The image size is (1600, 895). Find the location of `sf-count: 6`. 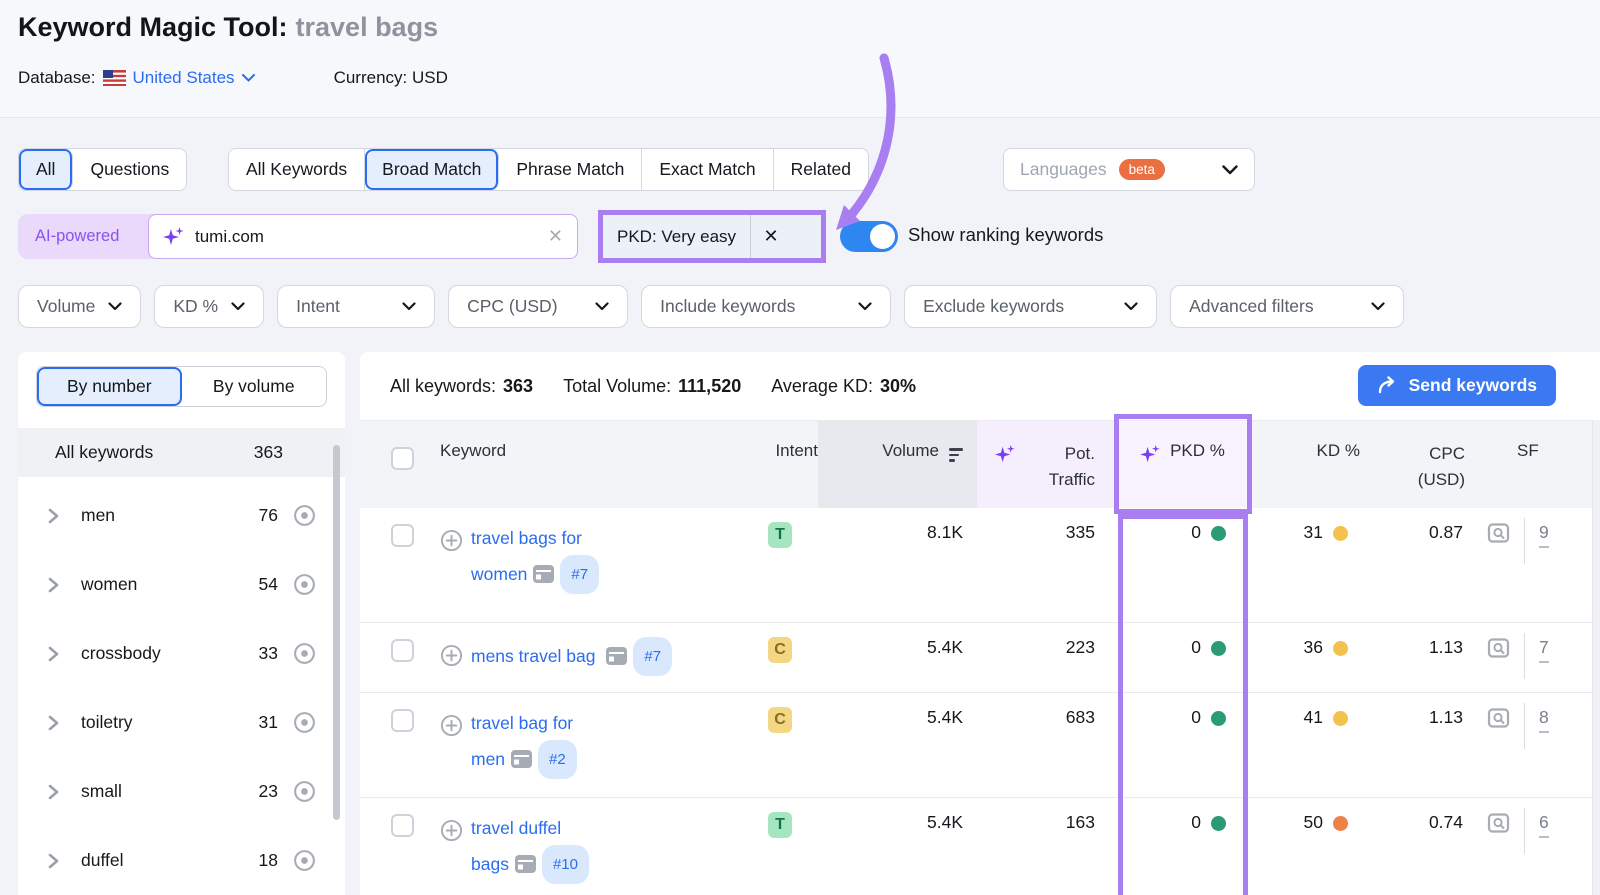

sf-count: 6 is located at coordinates (1544, 825).